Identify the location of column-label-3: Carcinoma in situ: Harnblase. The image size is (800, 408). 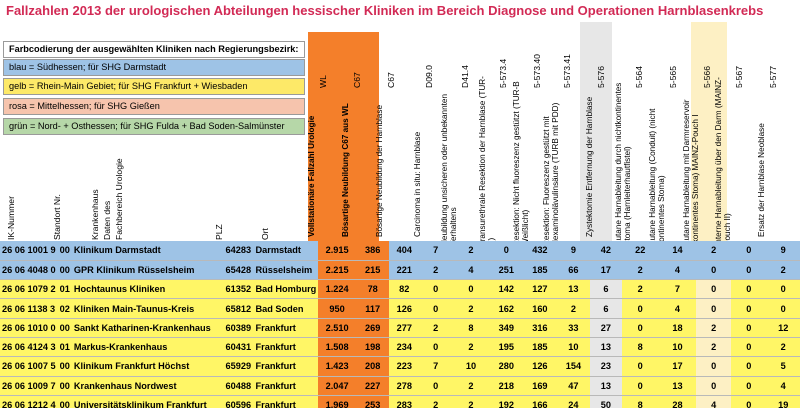
(417, 184).